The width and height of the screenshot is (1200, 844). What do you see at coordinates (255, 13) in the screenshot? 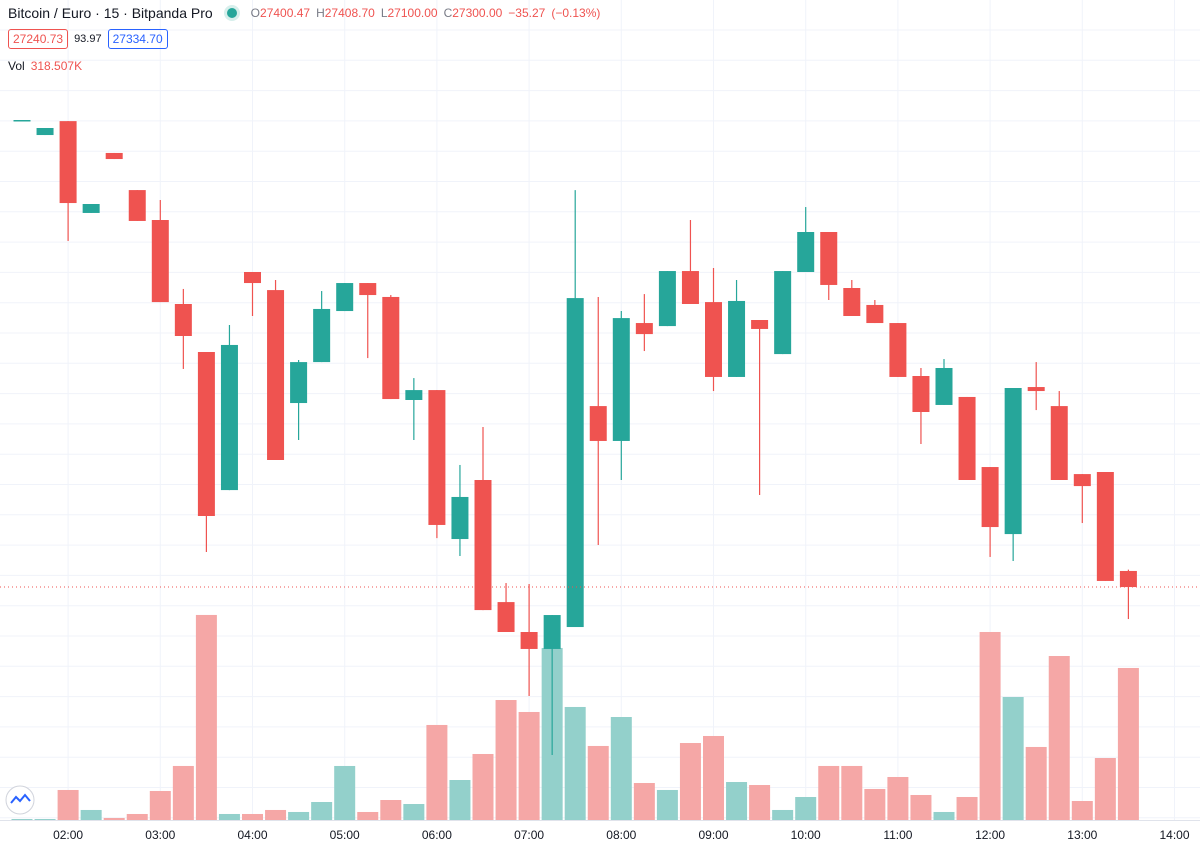
I see `legend-key: O` at bounding box center [255, 13].